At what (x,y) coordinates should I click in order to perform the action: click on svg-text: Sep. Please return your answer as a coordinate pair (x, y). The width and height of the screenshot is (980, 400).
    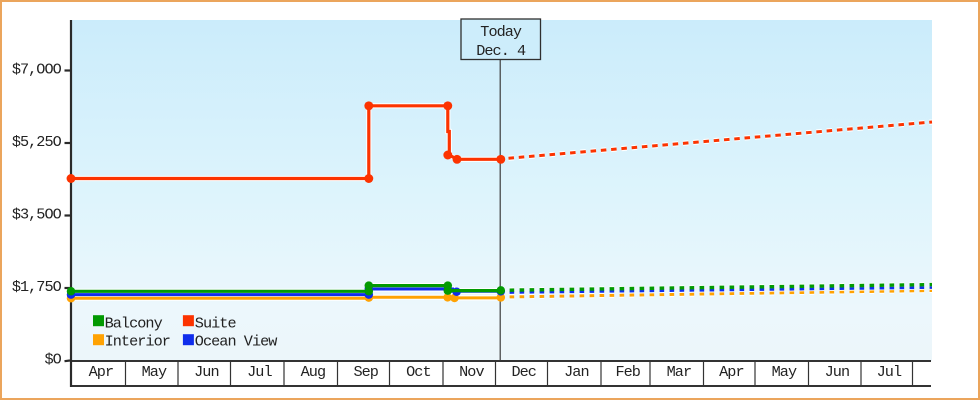
    Looking at the image, I should click on (365, 372).